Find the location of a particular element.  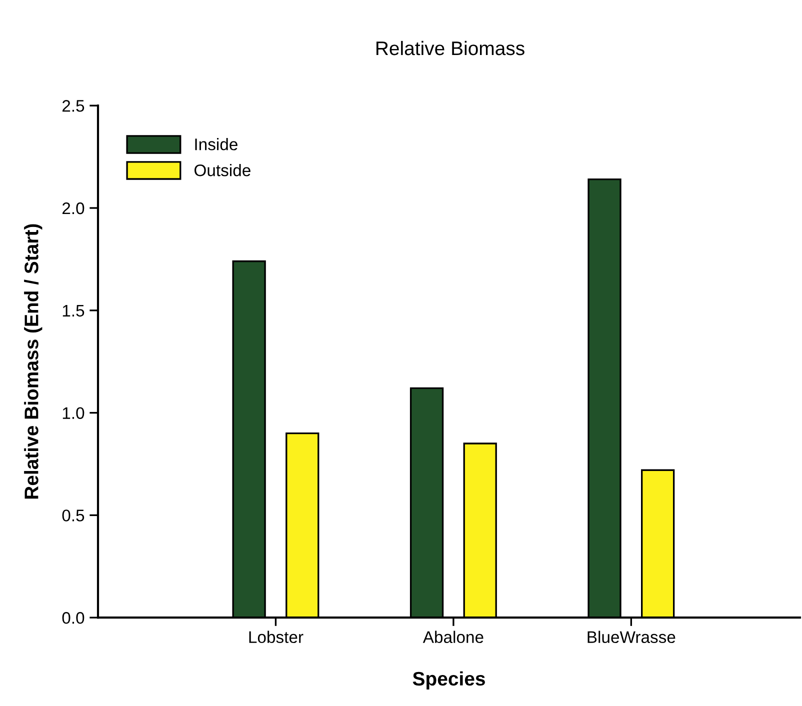

y-tick-label: 0.5 is located at coordinates (73, 516).